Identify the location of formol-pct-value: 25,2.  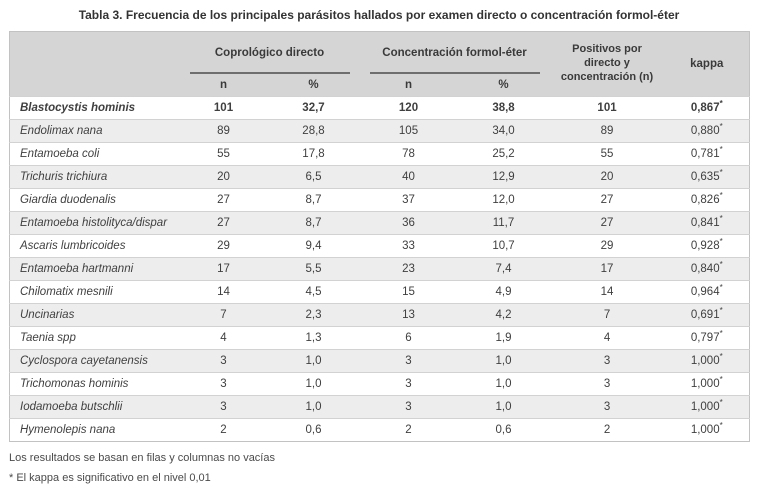
(503, 154).